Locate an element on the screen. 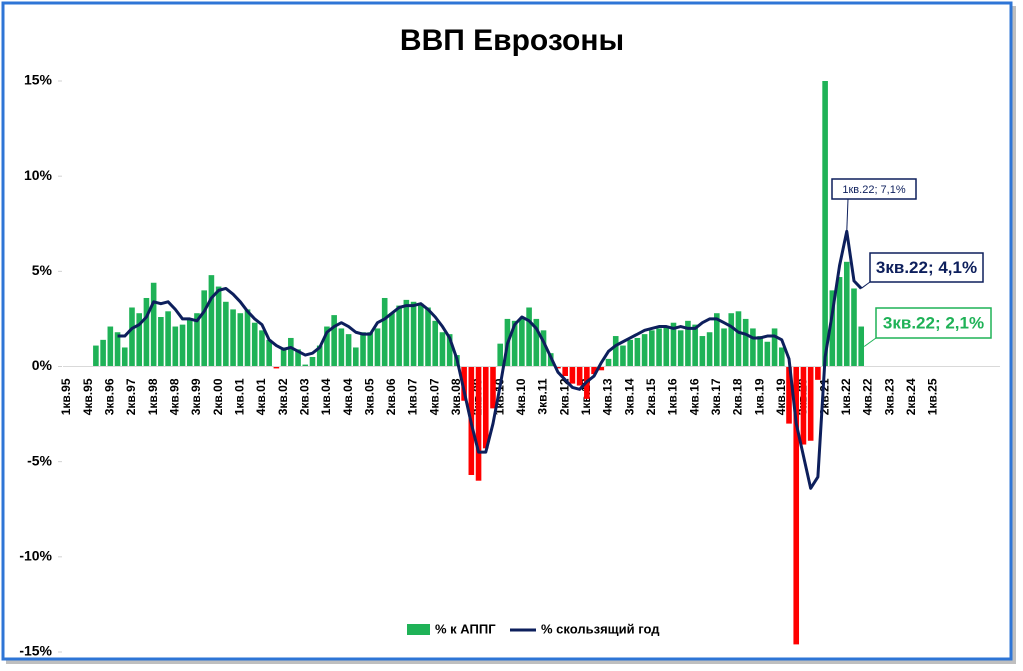  x-tick-label: 3кв.02 is located at coordinates (283, 396).